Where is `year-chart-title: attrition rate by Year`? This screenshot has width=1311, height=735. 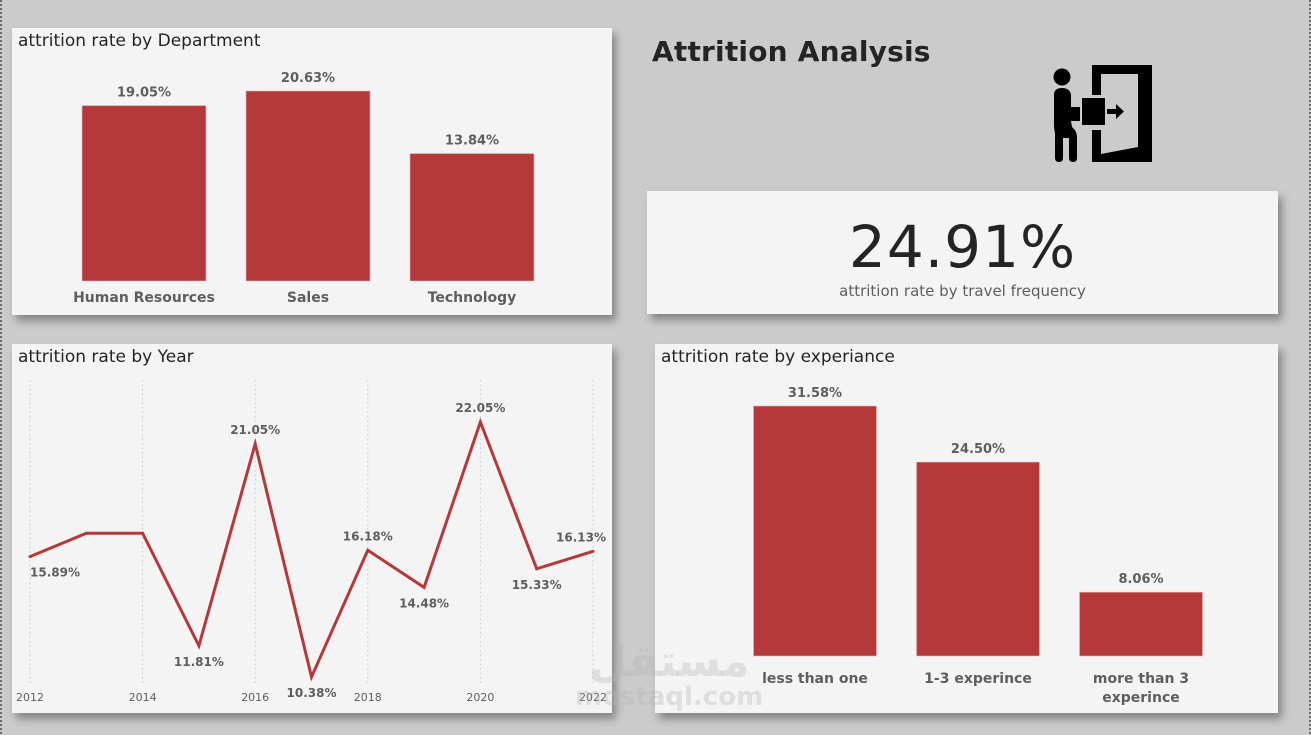 year-chart-title: attrition rate by Year is located at coordinates (106, 357).